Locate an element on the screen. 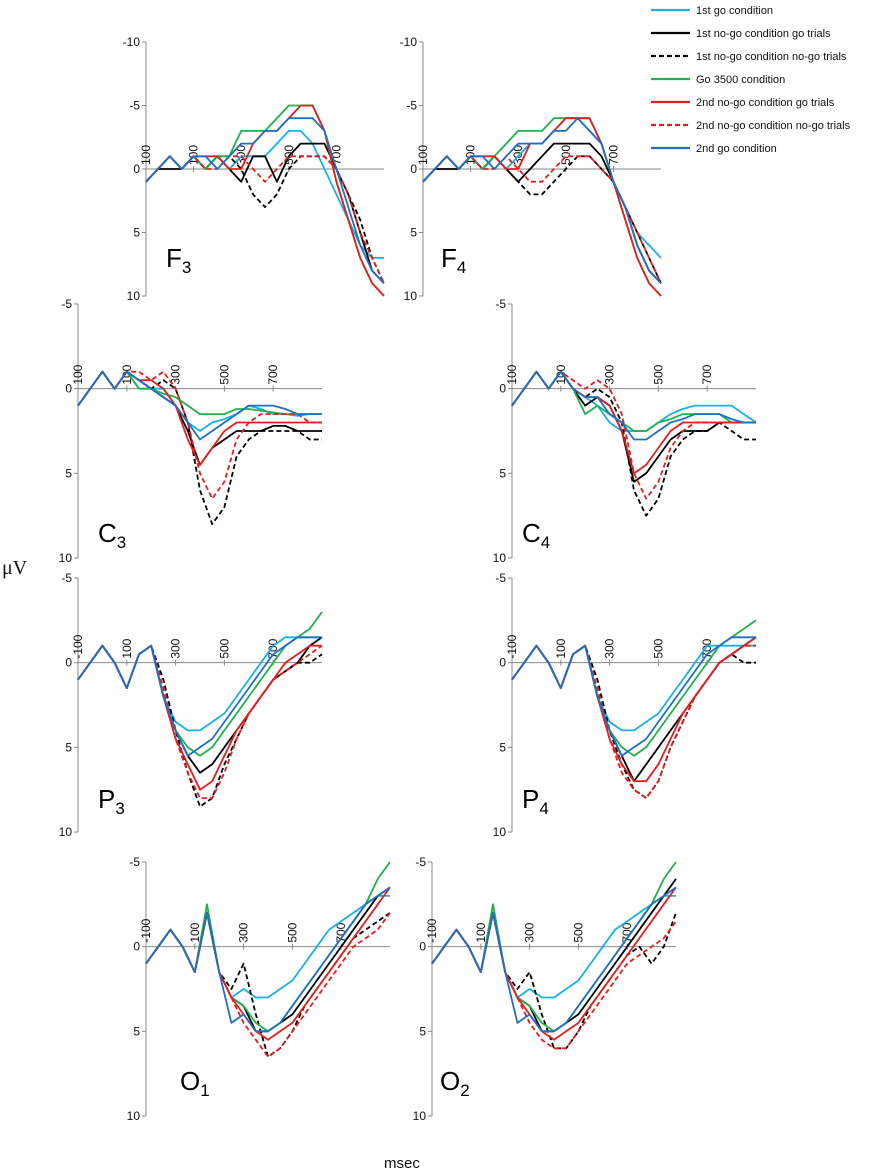  electrode-label: P3 is located at coordinates (111, 801).